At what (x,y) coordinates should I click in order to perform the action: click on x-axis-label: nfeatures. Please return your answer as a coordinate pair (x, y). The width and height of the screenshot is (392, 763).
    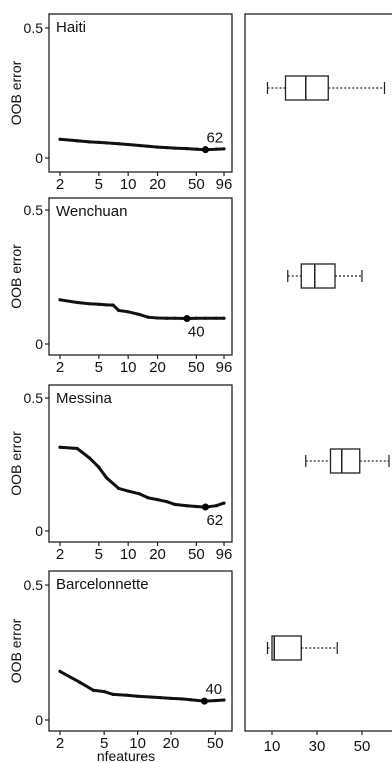
    Looking at the image, I should click on (126, 755).